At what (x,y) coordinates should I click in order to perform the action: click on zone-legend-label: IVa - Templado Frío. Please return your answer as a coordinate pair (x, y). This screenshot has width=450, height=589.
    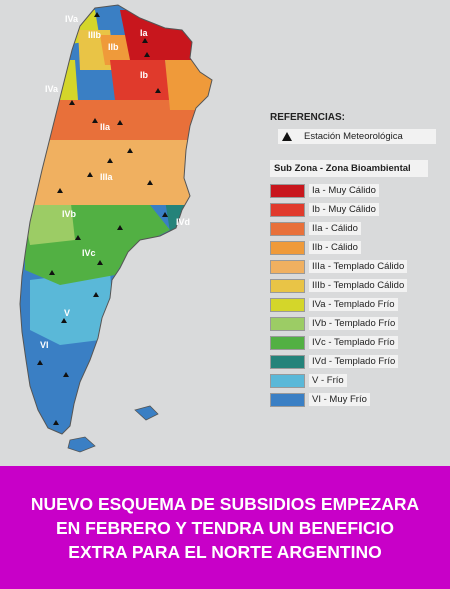
    Looking at the image, I should click on (353, 304).